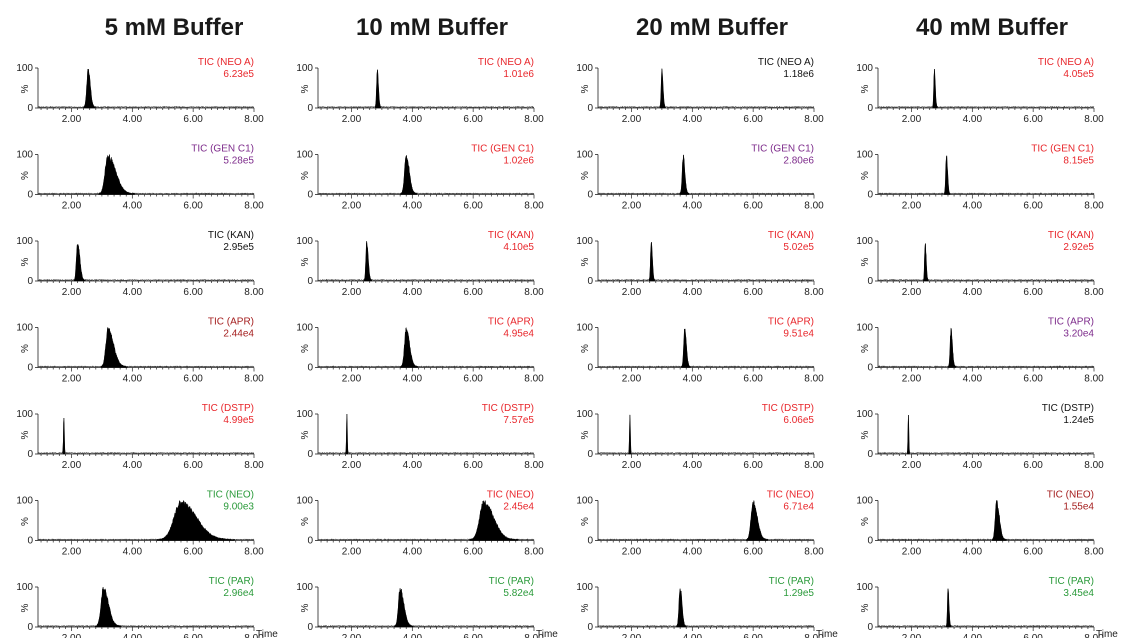 The image size is (1139, 638). What do you see at coordinates (791, 581) in the screenshot?
I see `trace-label: TIC (PAR)` at bounding box center [791, 581].